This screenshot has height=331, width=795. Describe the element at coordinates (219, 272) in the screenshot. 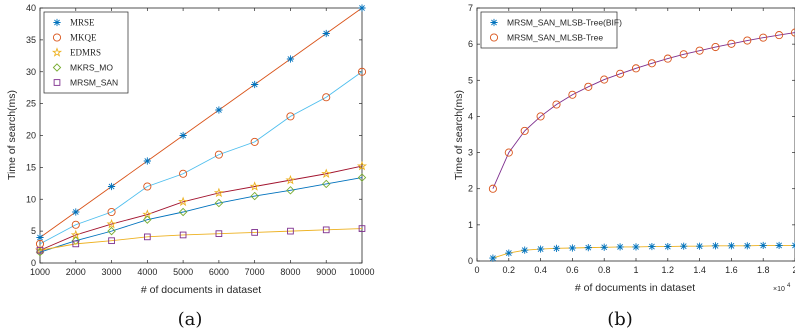

I see `panel-a-x-tick-label: 6000` at that location.